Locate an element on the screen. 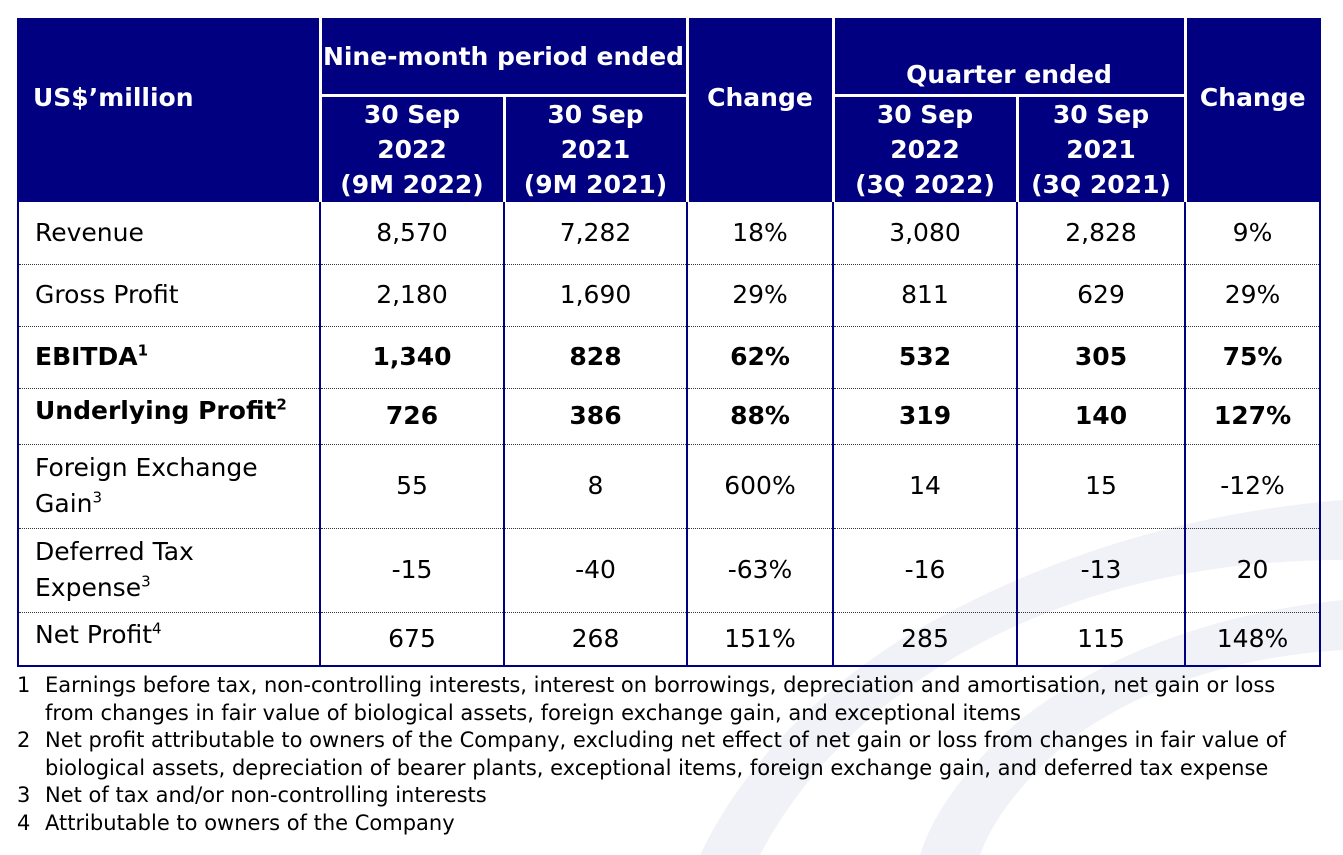  row-label-text: Gain is located at coordinates (64, 503).